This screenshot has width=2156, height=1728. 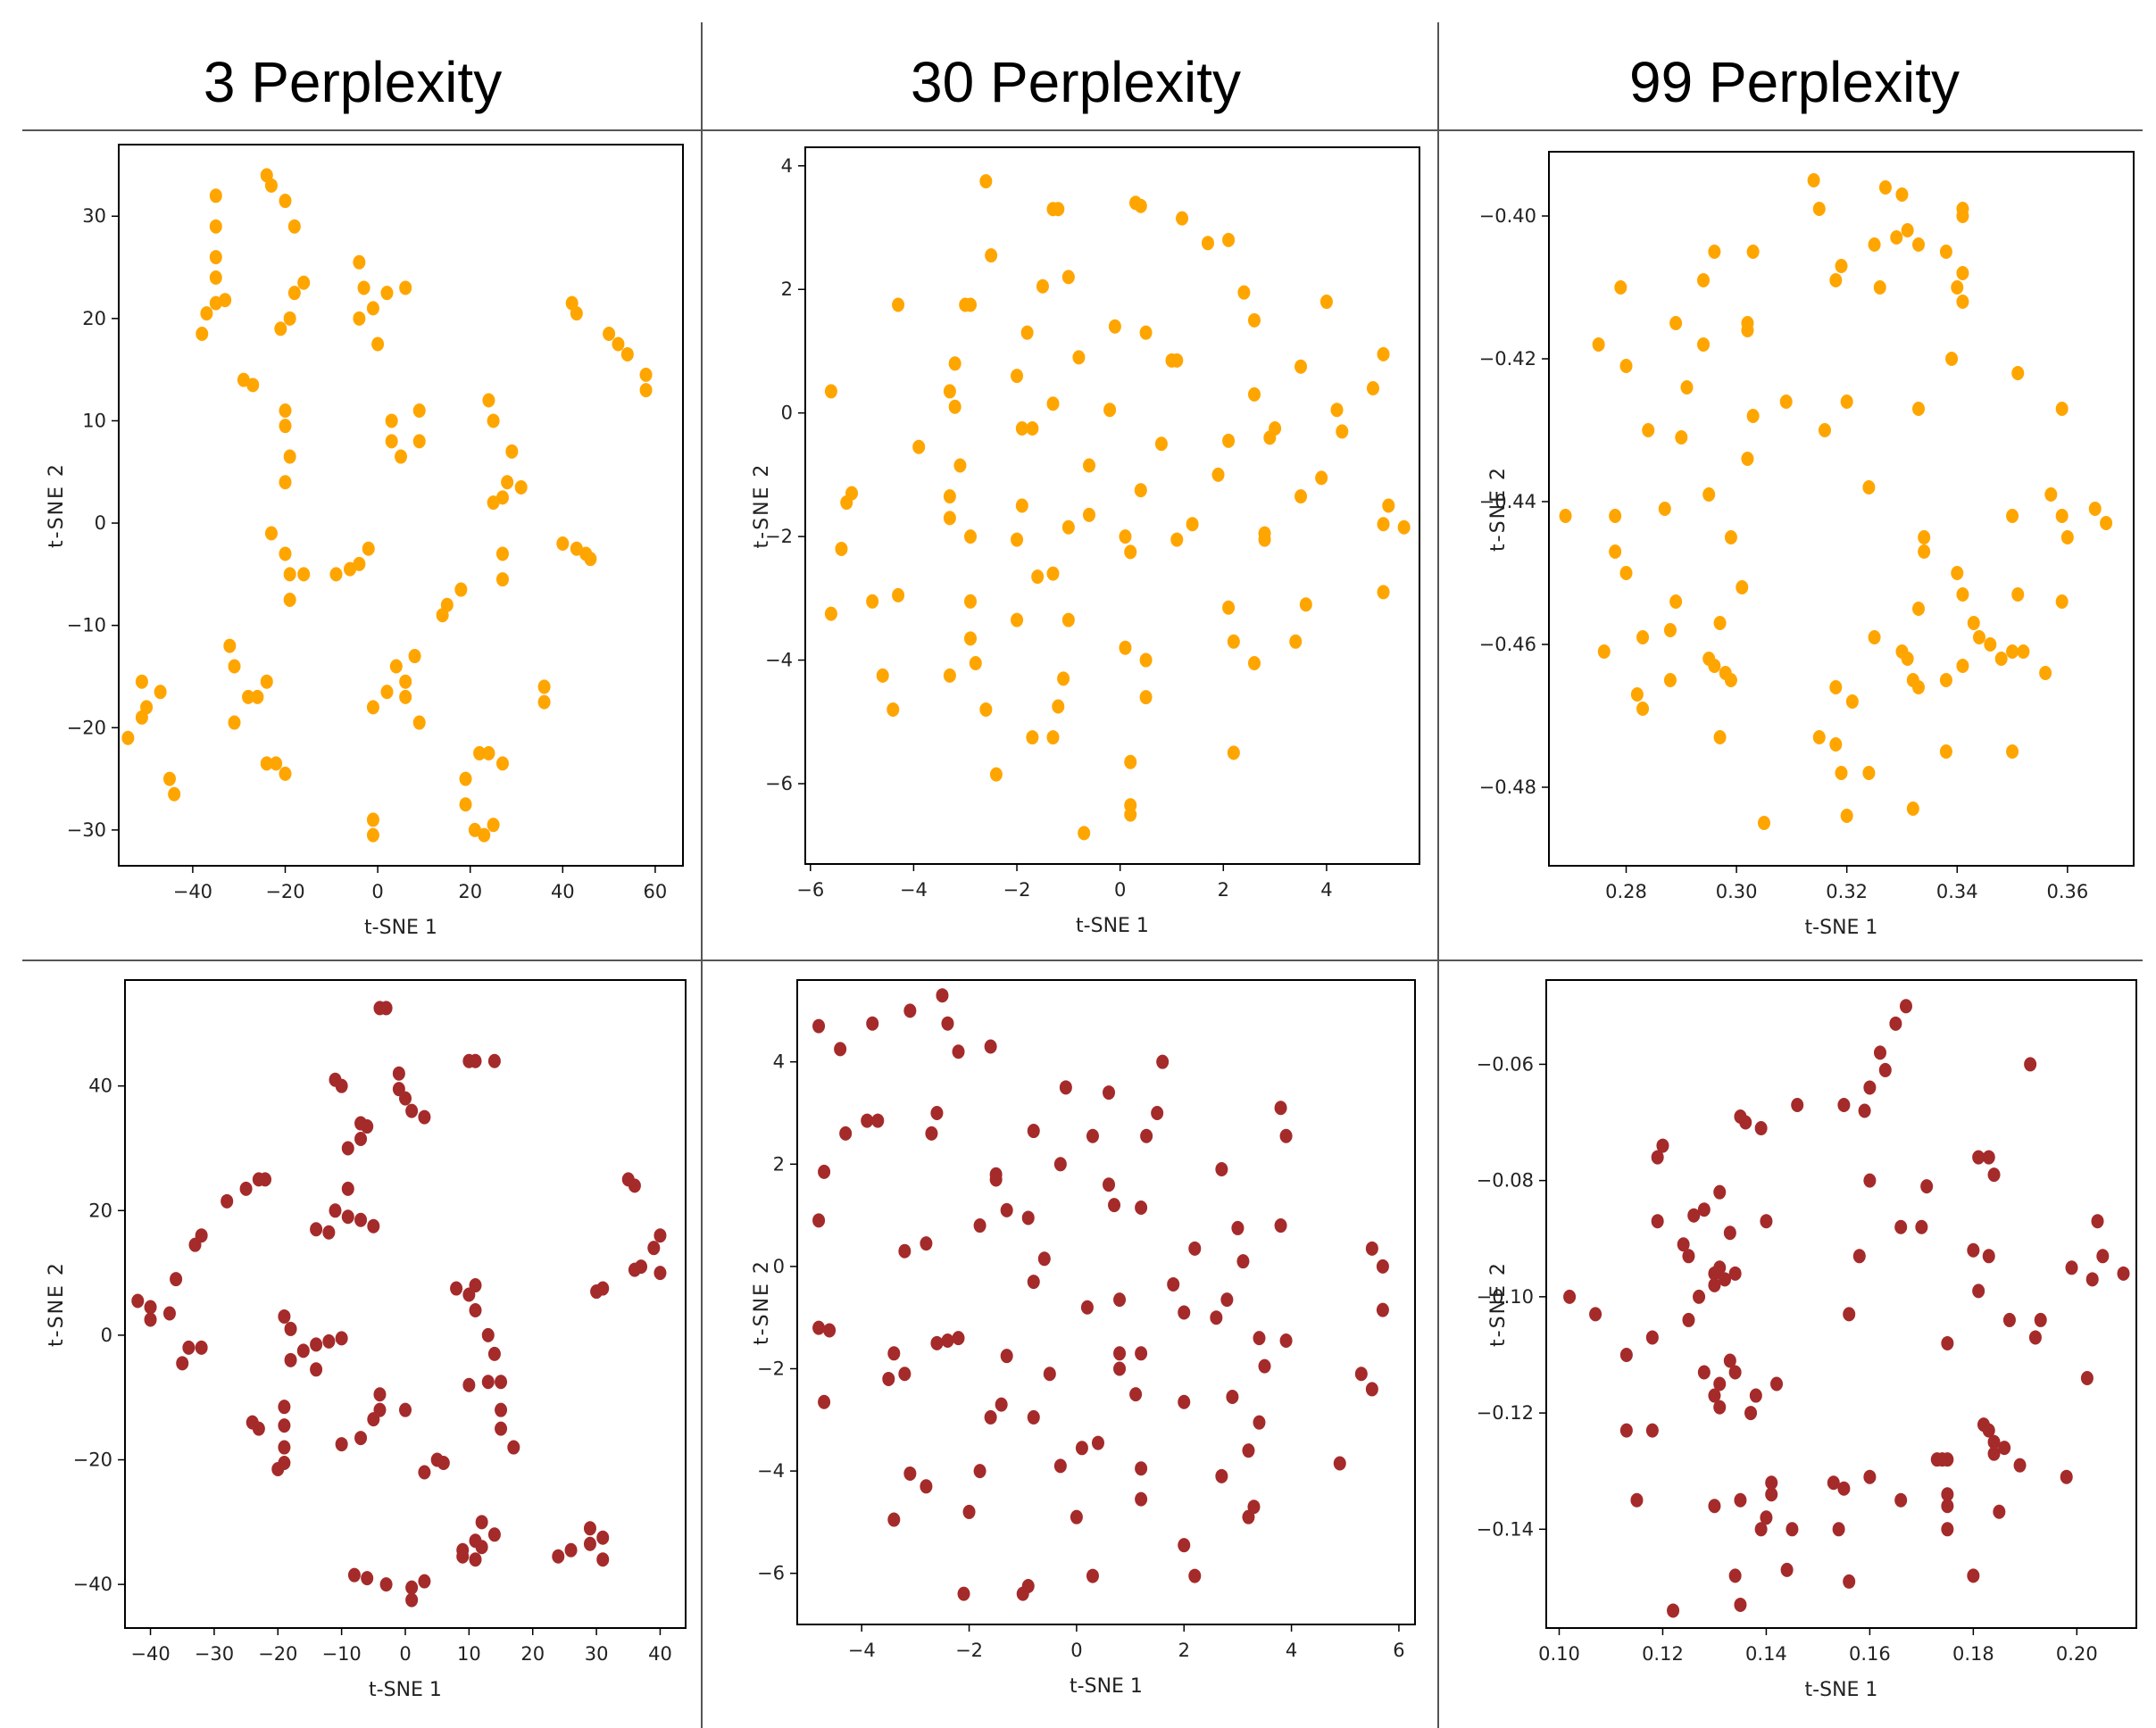 What do you see at coordinates (2077, 1654) in the screenshot?
I see `x-tick-label: 0.20` at bounding box center [2077, 1654].